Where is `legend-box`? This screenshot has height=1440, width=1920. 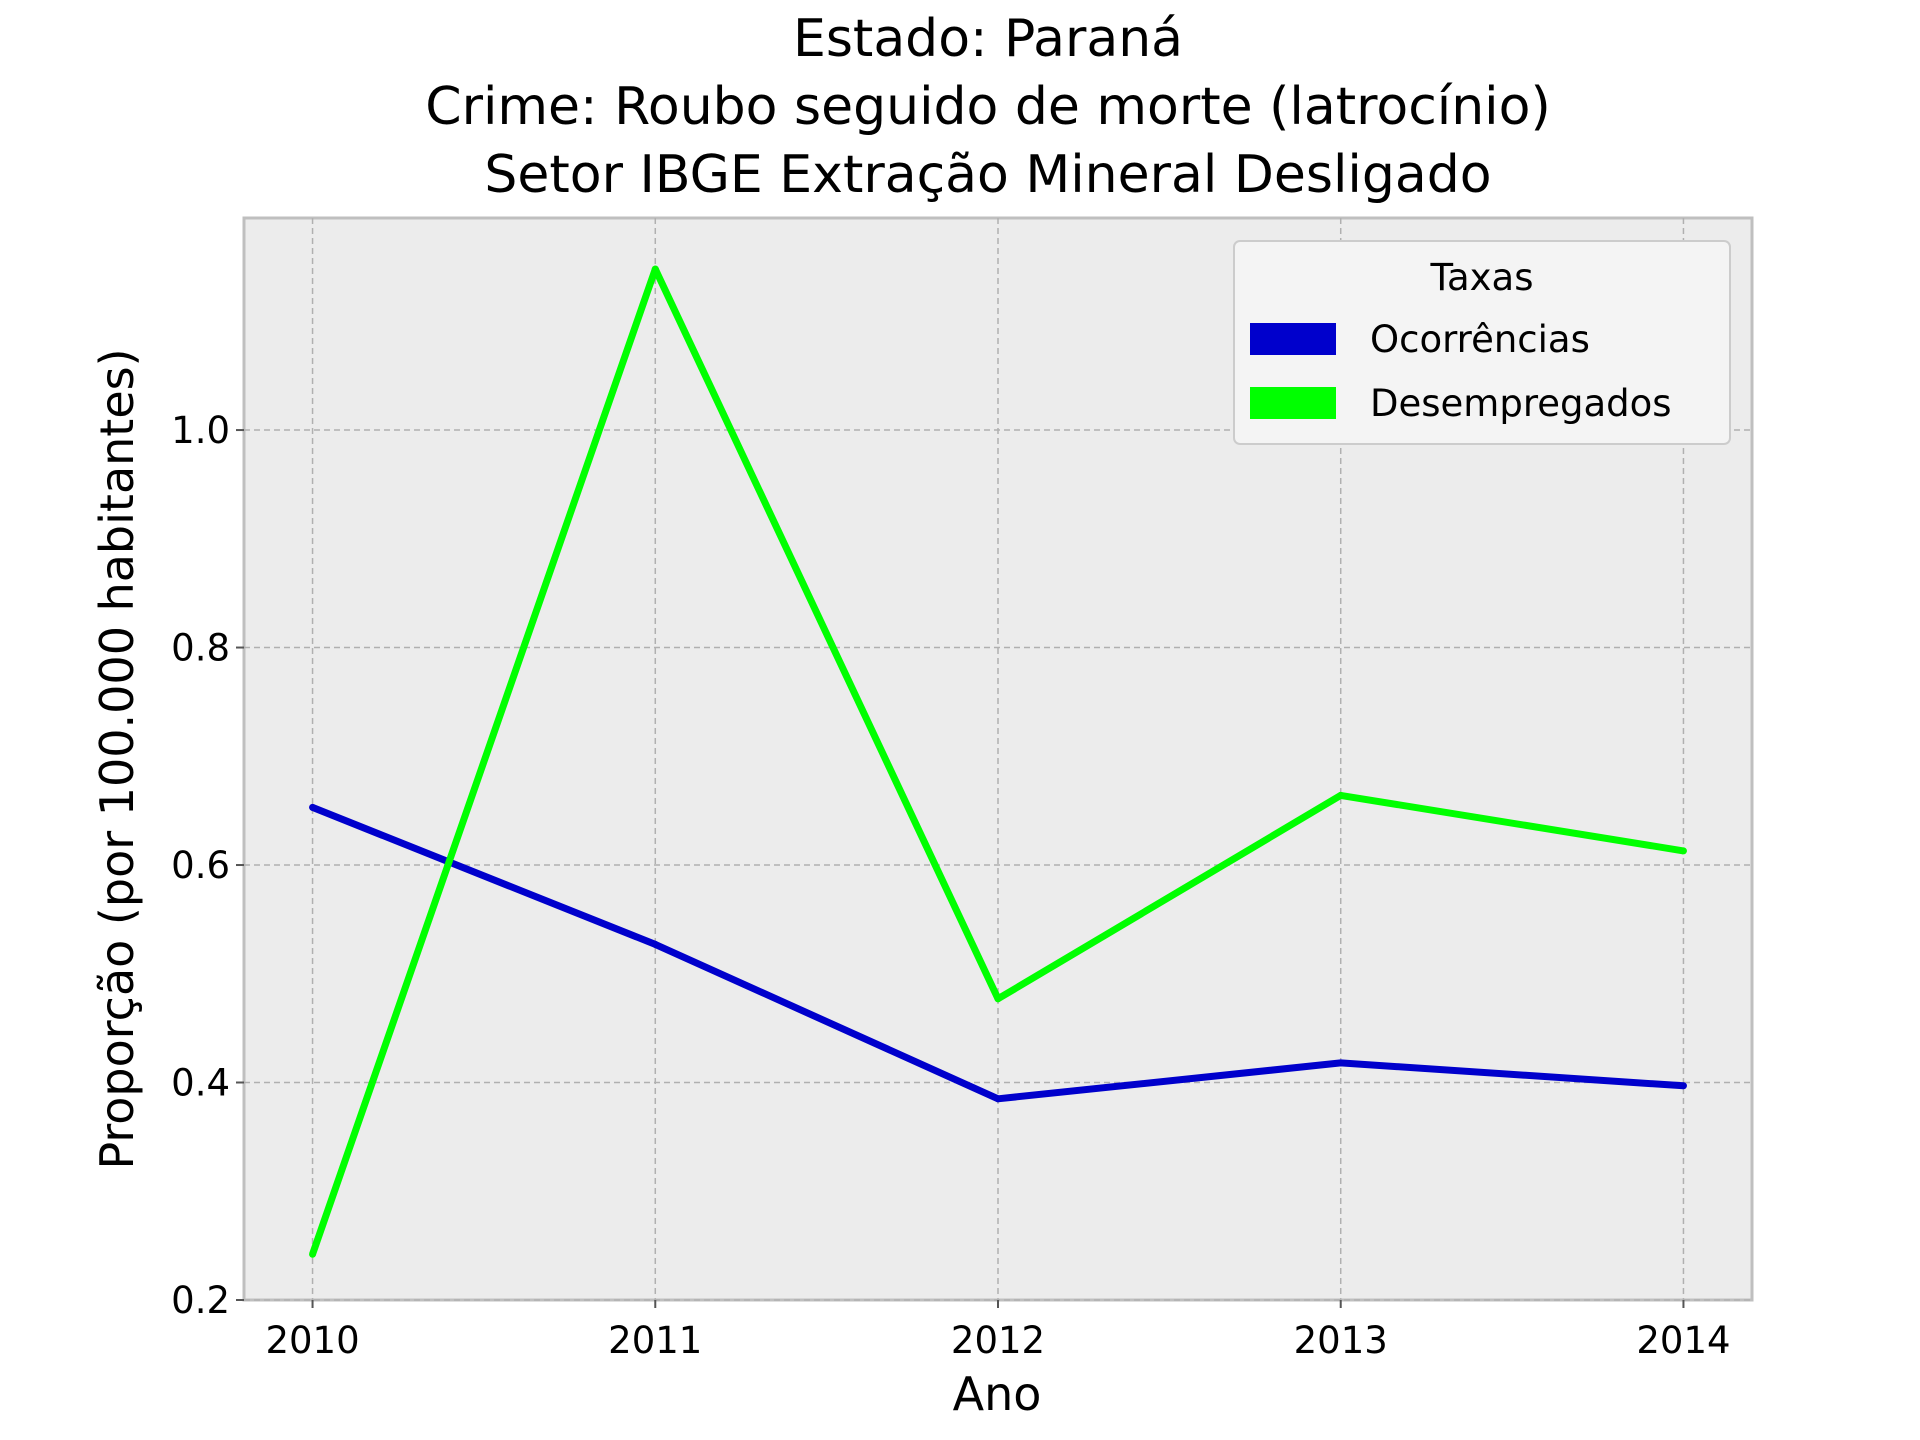
legend-box is located at coordinates (1482, 342).